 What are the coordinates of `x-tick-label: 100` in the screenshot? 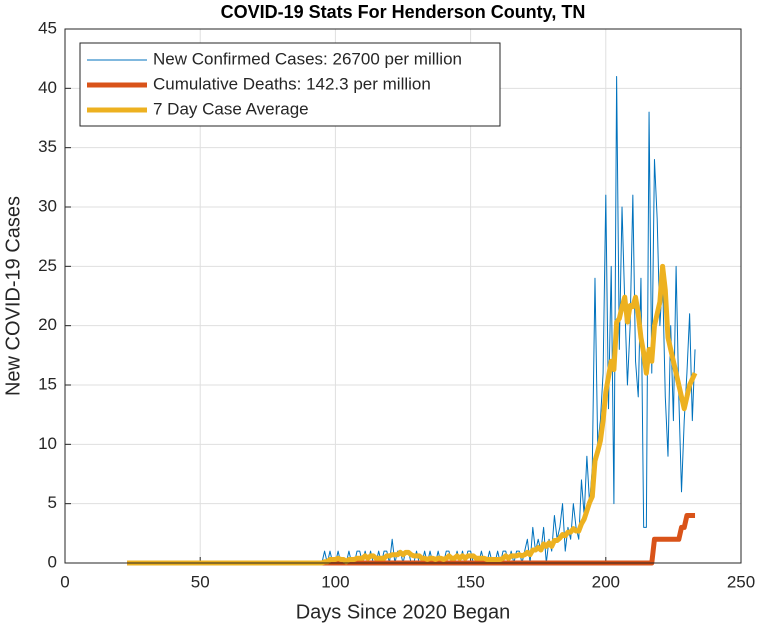 It's located at (335, 581).